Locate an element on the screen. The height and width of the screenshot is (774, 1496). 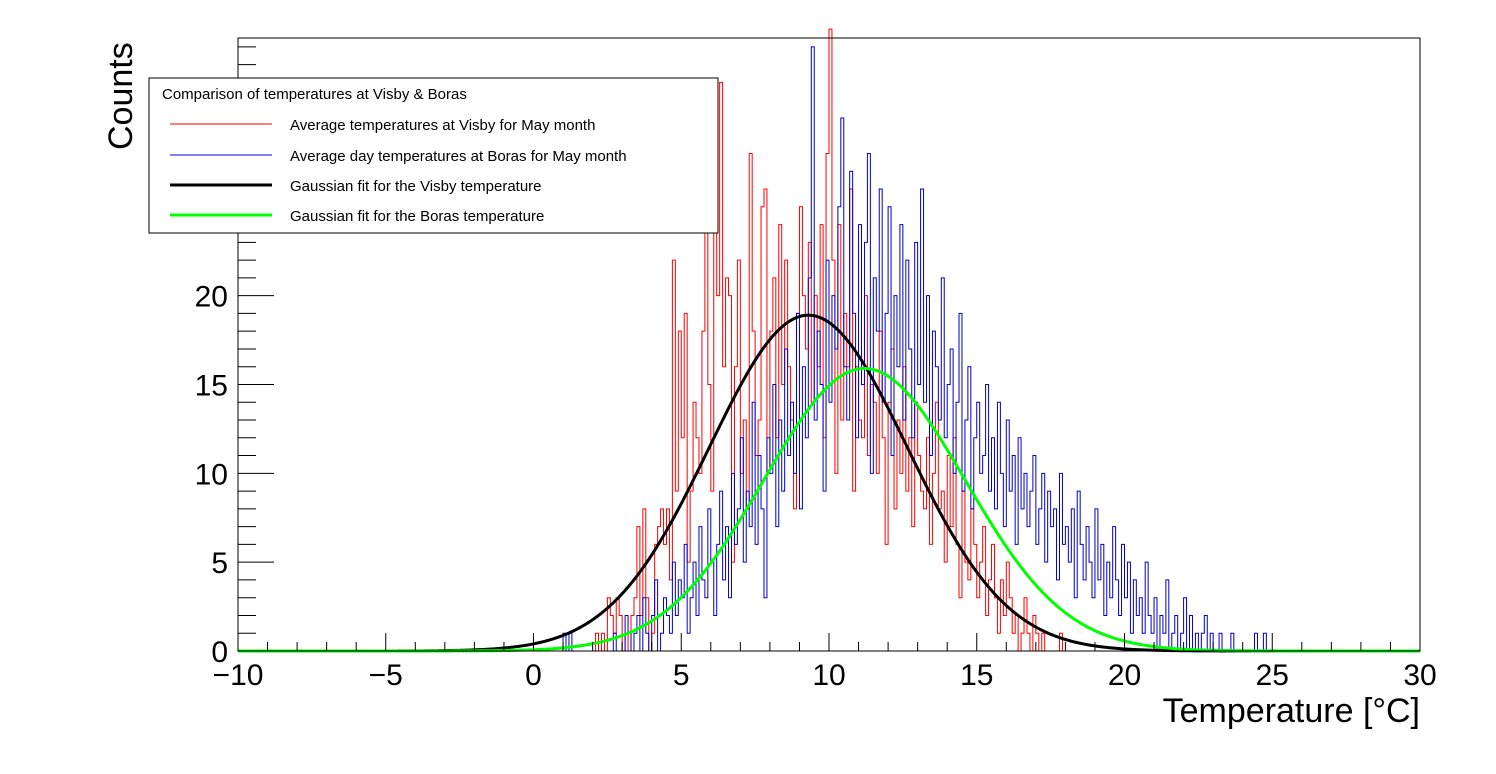
x-axis-tick-labels: −10 −5 0 5 10 15 20 25 30 is located at coordinates (825, 675).